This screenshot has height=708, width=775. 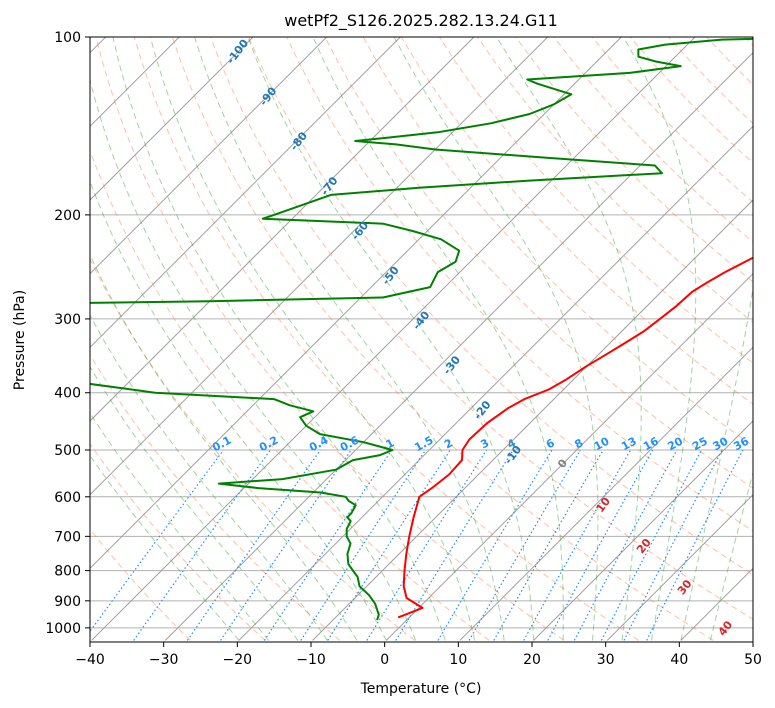 What do you see at coordinates (238, 660) in the screenshot?
I see `x-tick-label: −20` at bounding box center [238, 660].